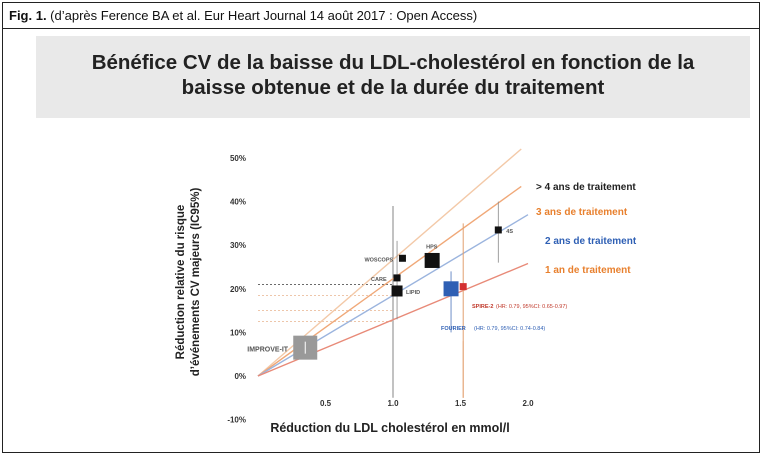 Image resolution: width=764 pixels, height=457 pixels. Describe the element at coordinates (181, 282) in the screenshot. I see `y-axis-label-line1: Réduction relative du risque` at that location.